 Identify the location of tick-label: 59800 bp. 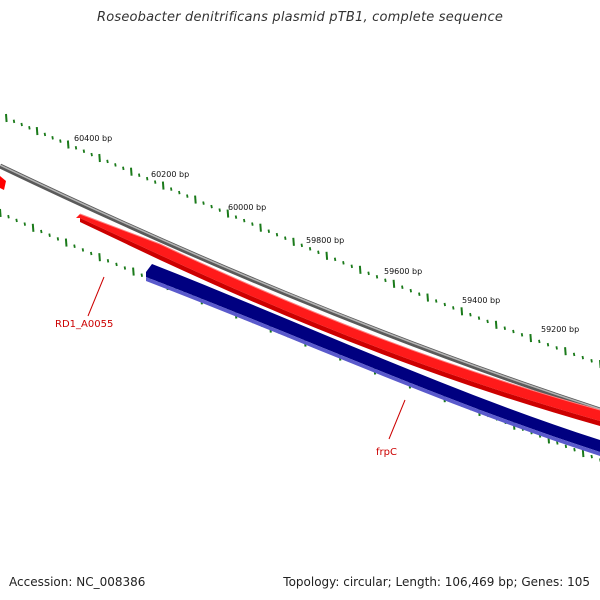
(325, 240).